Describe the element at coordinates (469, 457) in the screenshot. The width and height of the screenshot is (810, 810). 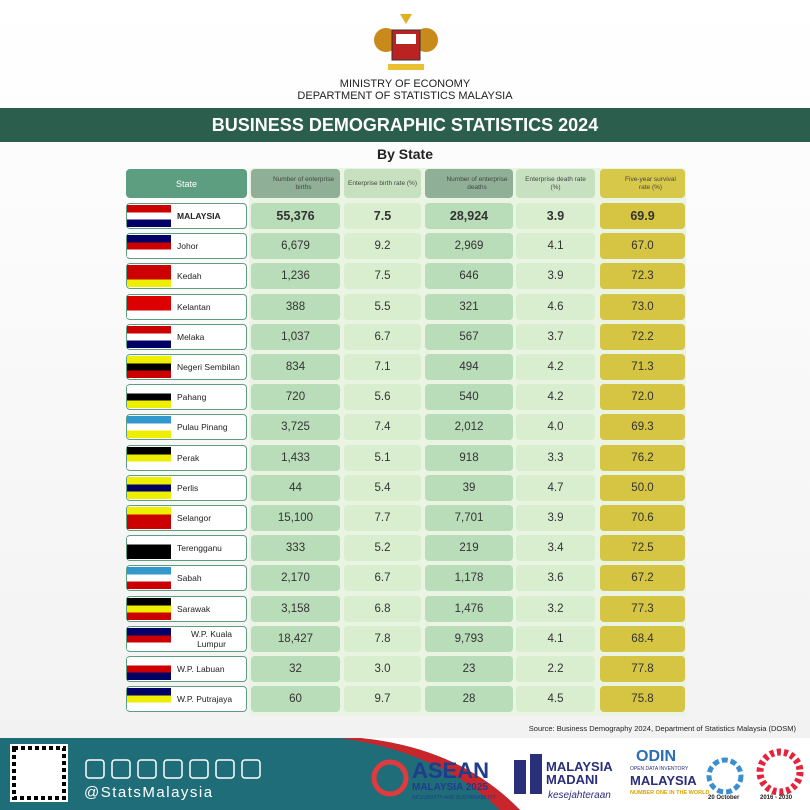
I see `data-cell: 918` at that location.